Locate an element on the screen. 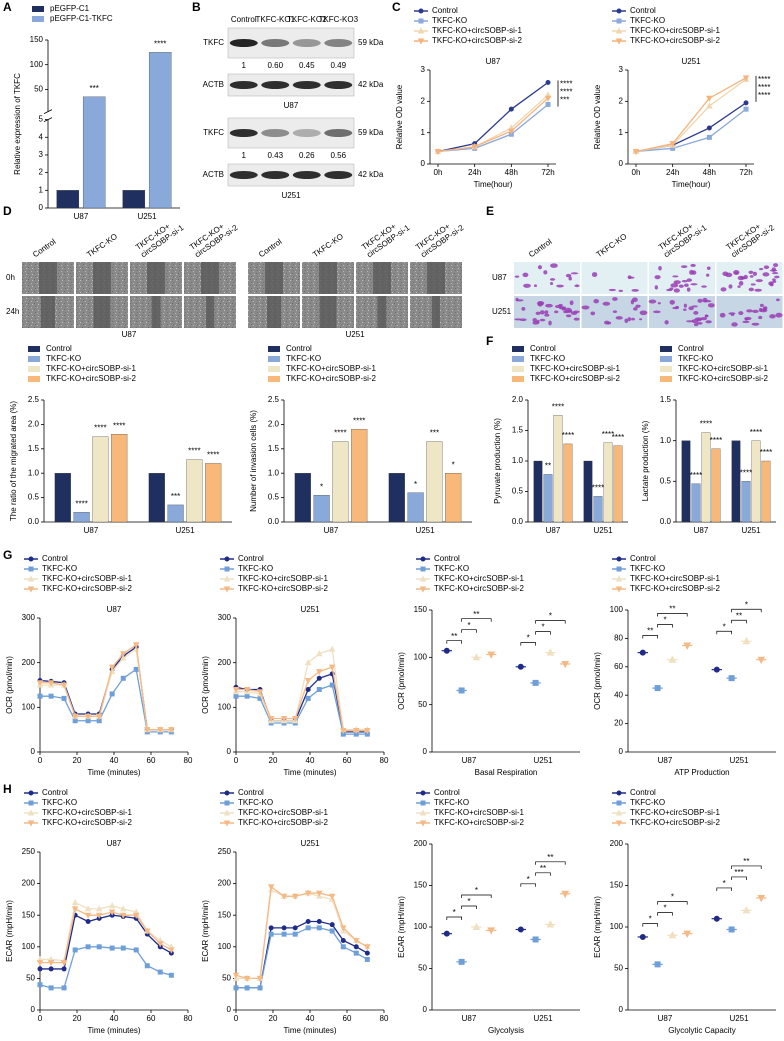 This screenshot has width=784, height=1041. blot-column-label: Control is located at coordinates (244, 19).